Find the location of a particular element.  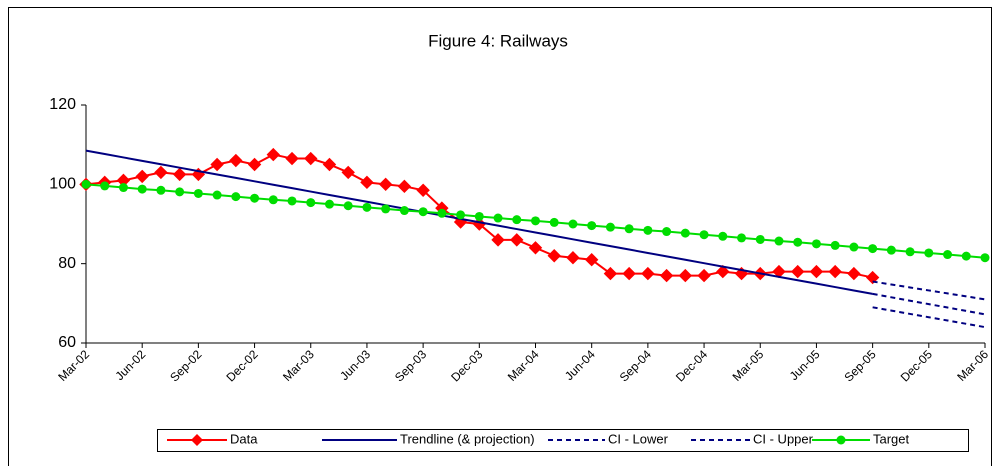

legend-label: Target is located at coordinates (891, 438).